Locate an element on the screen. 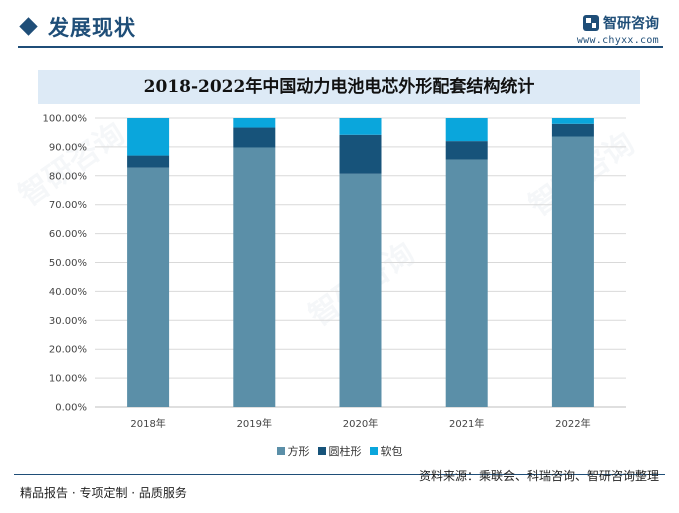 Image resolution: width=679 pixels, height=513 pixels. x-tick-label: 2022年 is located at coordinates (572, 423).